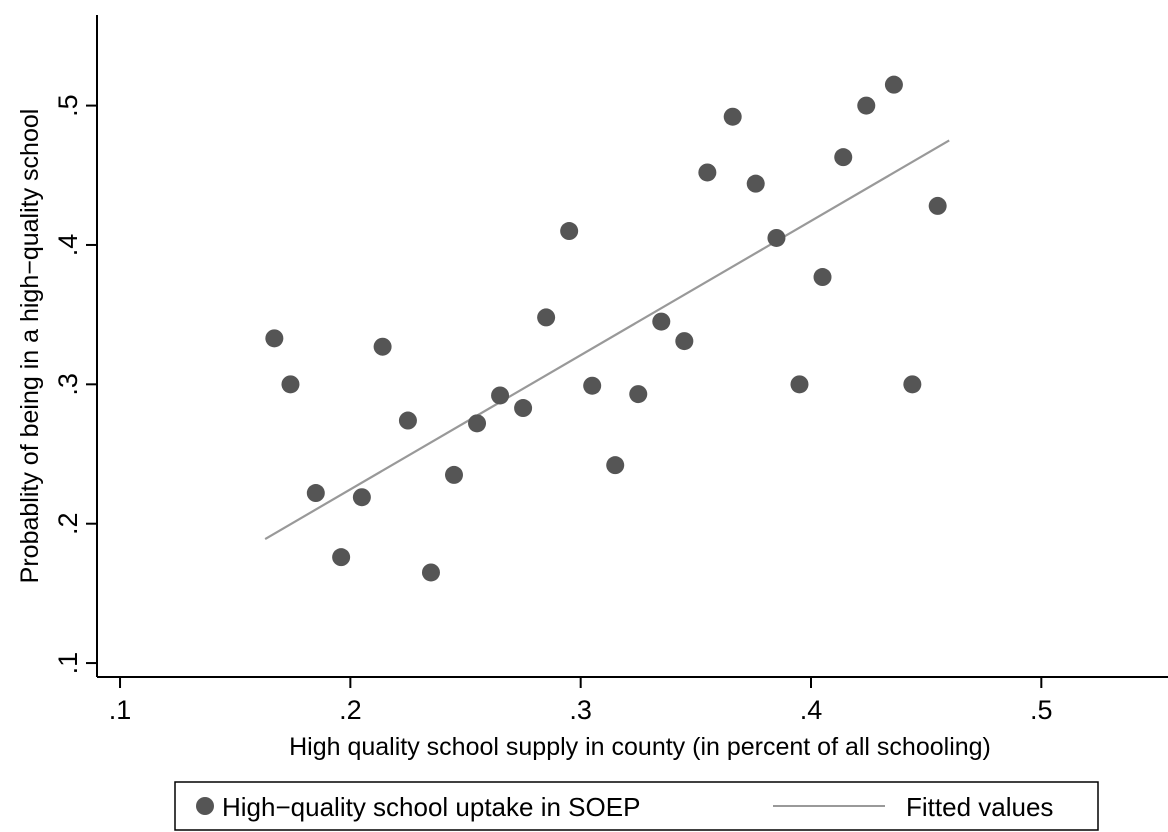 This screenshot has height=832, width=1168. I want to click on legend-marker-scatter, so click(205, 806).